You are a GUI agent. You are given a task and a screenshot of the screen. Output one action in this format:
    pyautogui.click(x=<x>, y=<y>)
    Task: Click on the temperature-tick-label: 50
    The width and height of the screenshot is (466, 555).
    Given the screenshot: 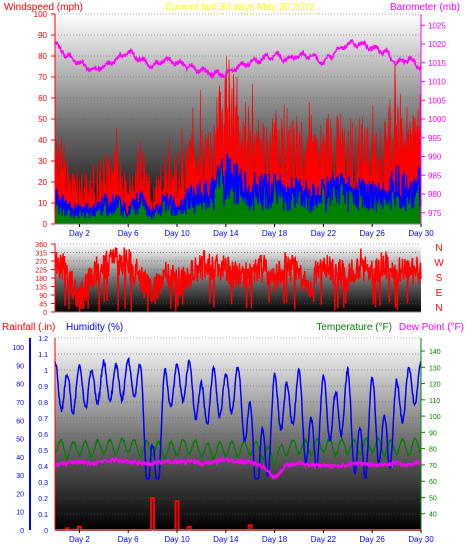 What is the action you would take?
    pyautogui.click(x=433, y=498)
    